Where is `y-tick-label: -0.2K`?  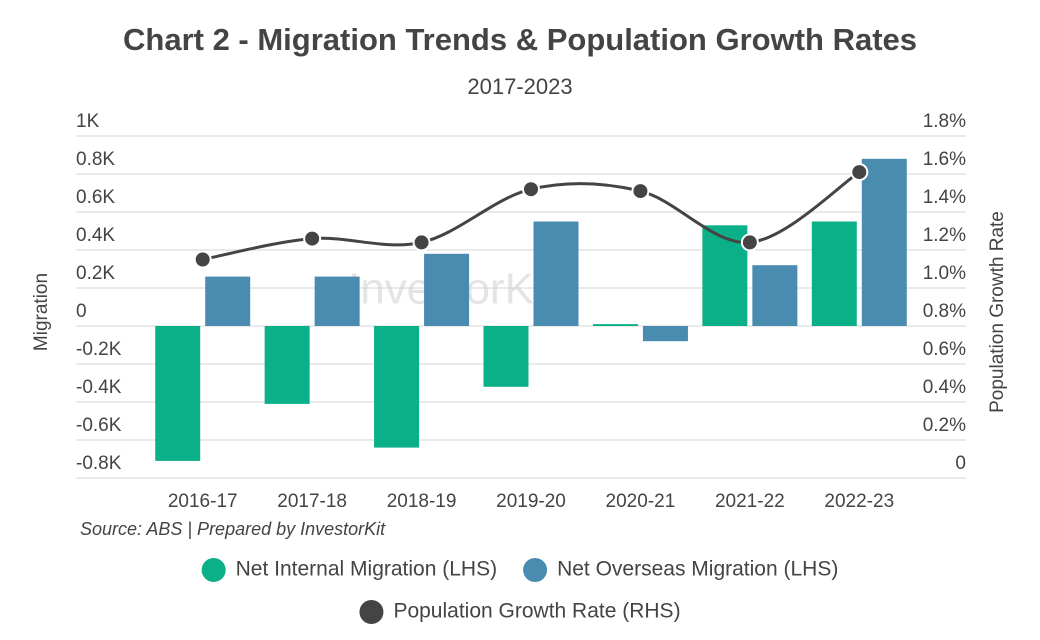
y-tick-label: -0.2K is located at coordinates (99, 349).